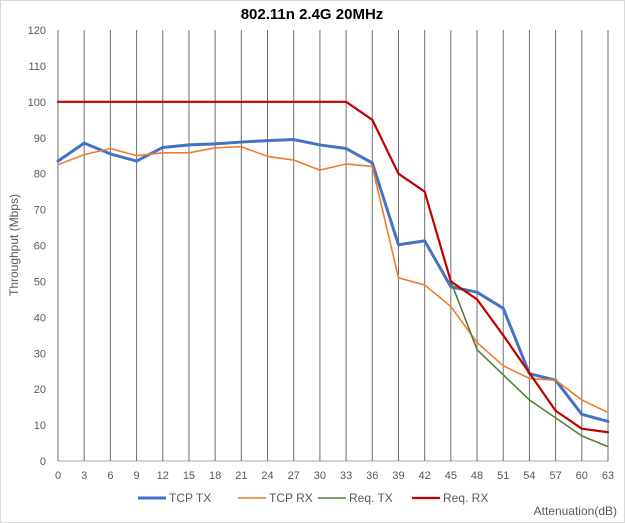  I want to click on x-tick-label: 51, so click(503, 476).